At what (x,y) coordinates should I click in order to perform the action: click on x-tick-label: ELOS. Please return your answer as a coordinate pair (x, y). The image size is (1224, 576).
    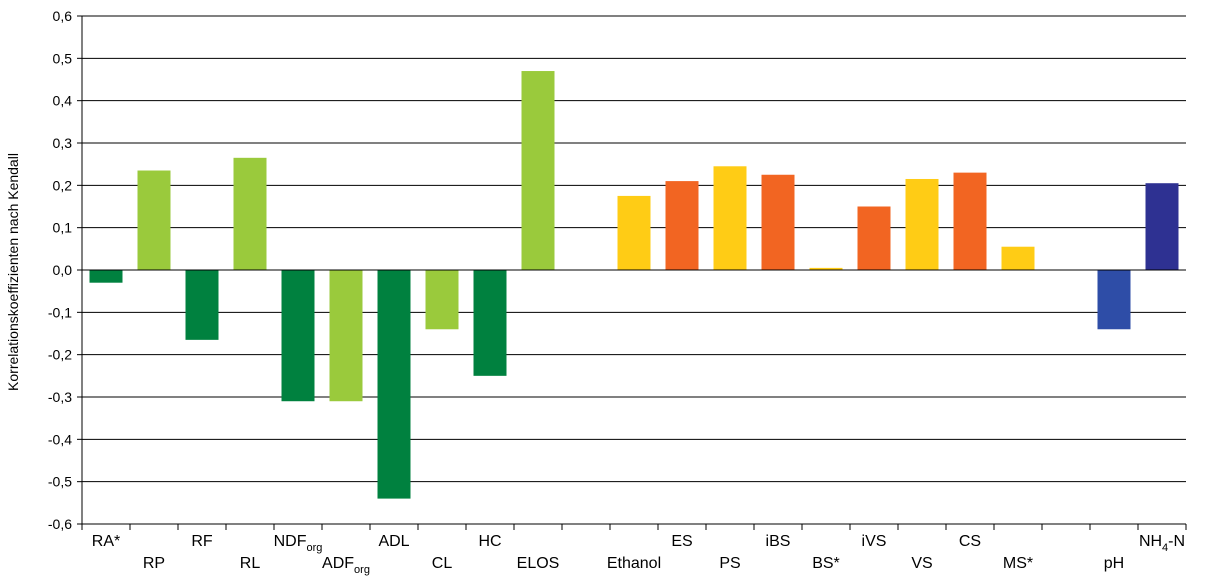
    Looking at the image, I should click on (538, 563).